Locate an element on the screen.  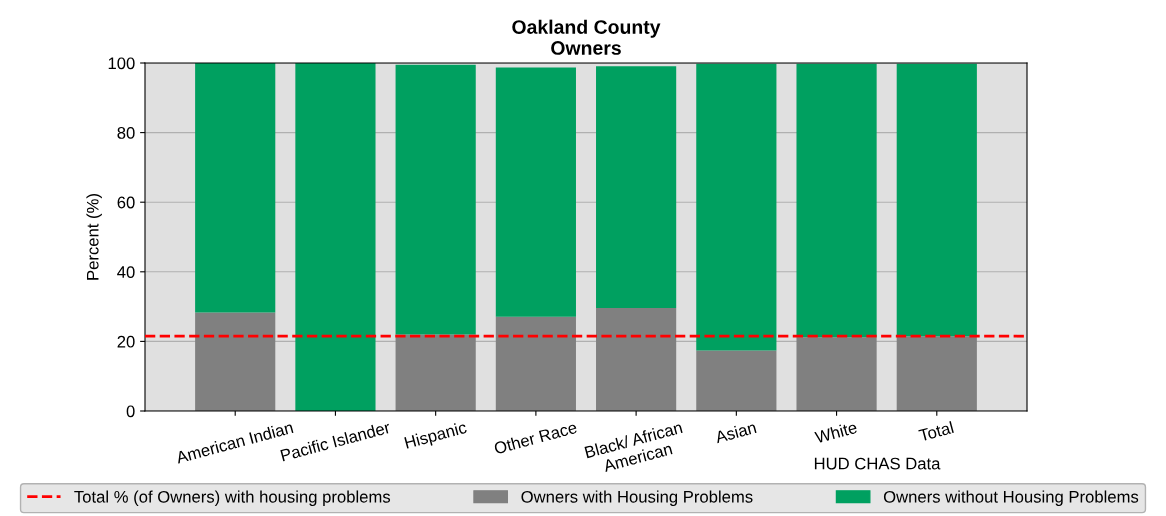
x-tick-label: Black/ African American is located at coordinates (633, 447).